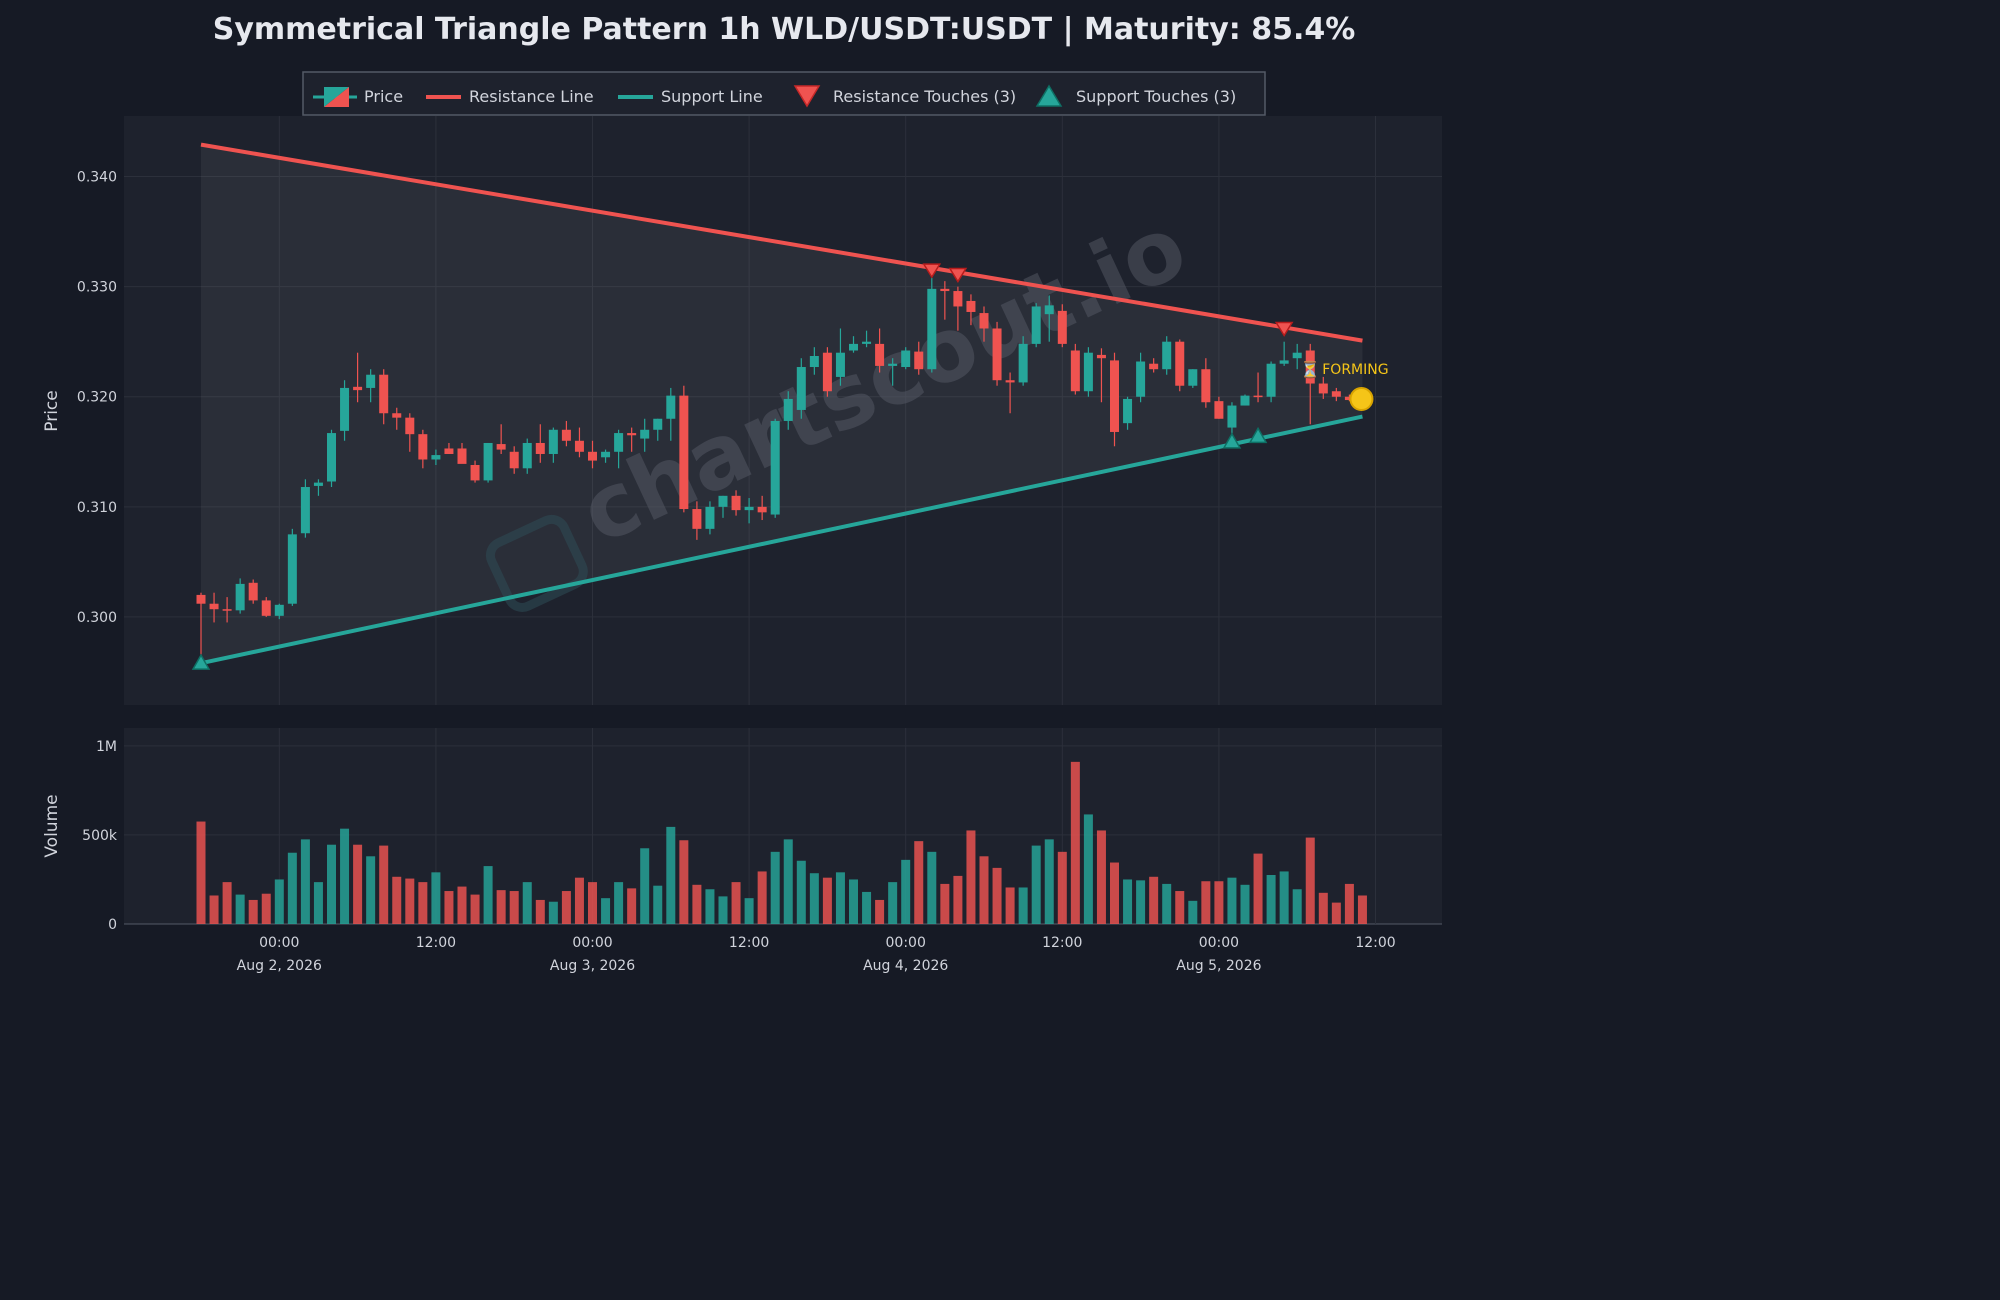 The width and height of the screenshot is (2000, 1300). I want to click on legend-item-resistance-line: Resistance Line, so click(510, 96).